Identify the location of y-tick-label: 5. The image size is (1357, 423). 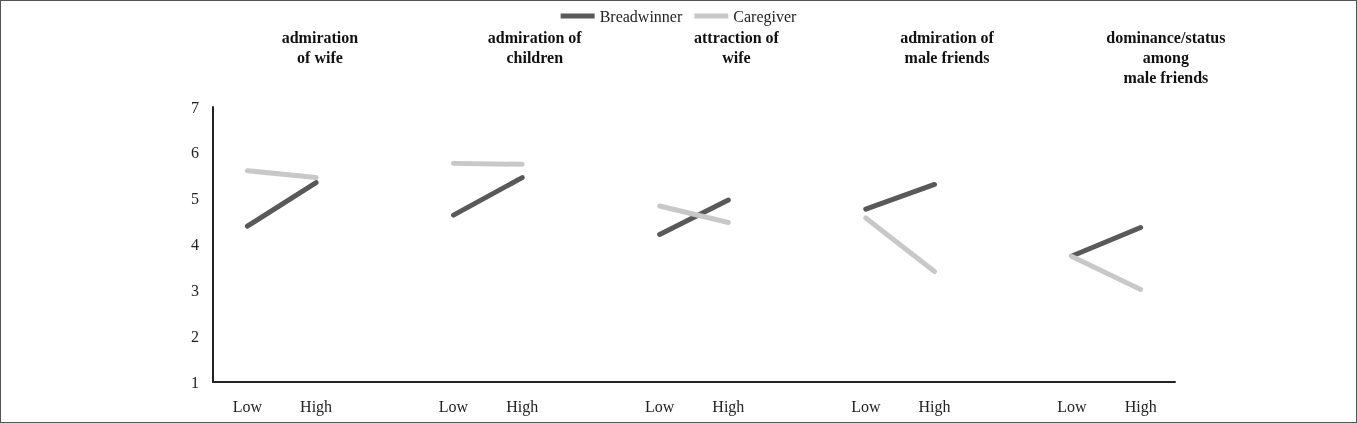
(195, 199).